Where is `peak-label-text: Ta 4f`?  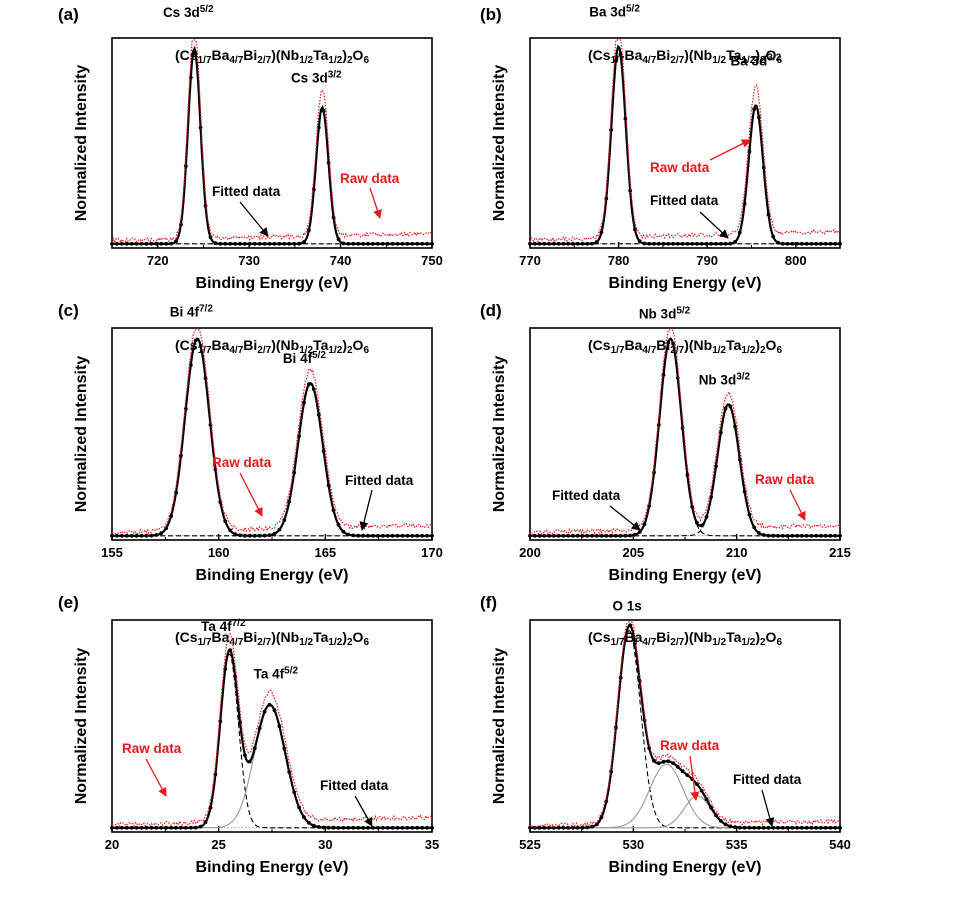 peak-label-text: Ta 4f is located at coordinates (216, 626).